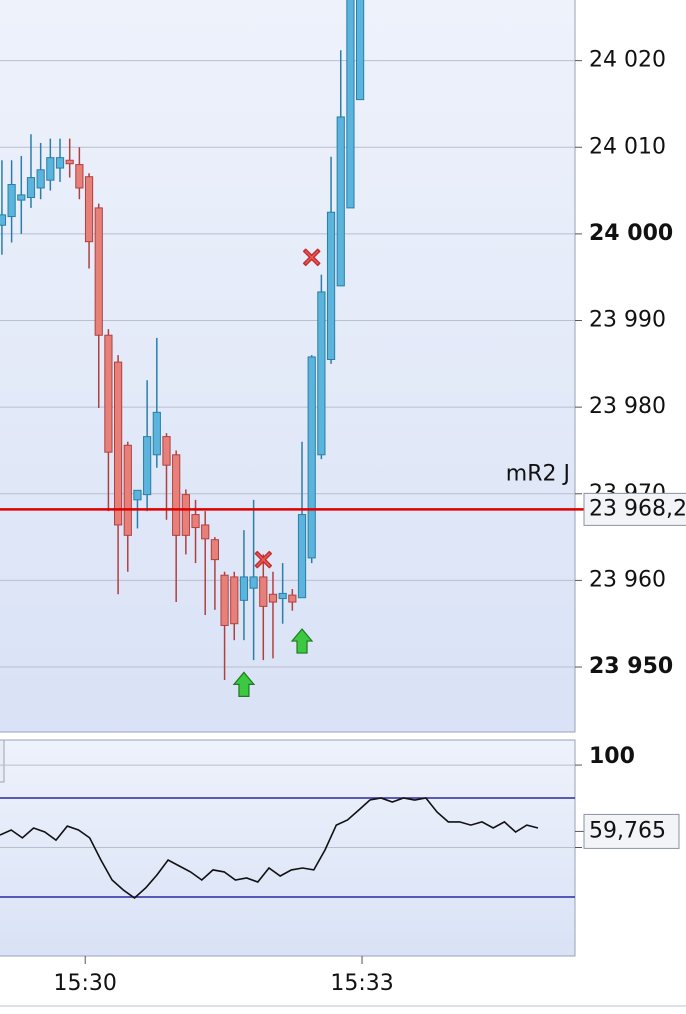 The width and height of the screenshot is (686, 1014). I want to click on y-tick-label: 23 980, so click(627, 406).